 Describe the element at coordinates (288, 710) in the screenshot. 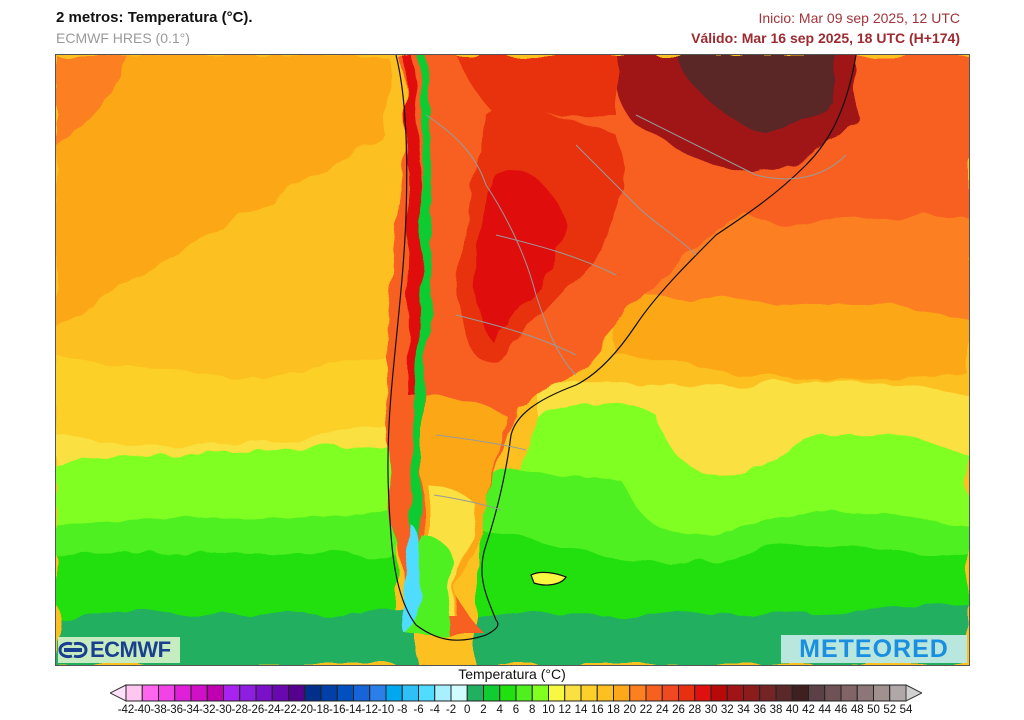

I see `colorbar-tick: -22` at that location.